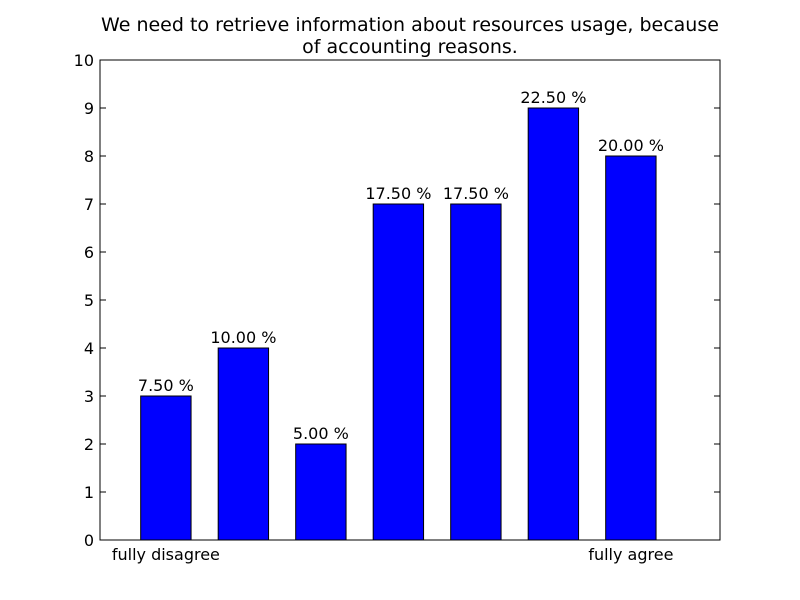  Describe the element at coordinates (476, 193) in the screenshot. I see `bar-value-label-5: 17.50 %` at that location.